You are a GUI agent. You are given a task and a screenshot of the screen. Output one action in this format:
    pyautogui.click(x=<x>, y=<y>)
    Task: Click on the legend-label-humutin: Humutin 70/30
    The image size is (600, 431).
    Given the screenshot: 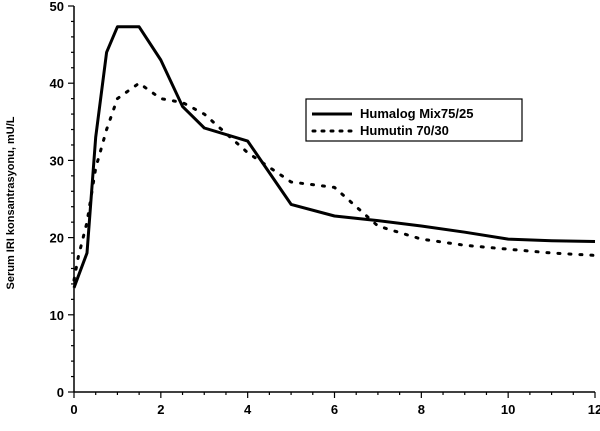 What is the action you would take?
    pyautogui.click(x=404, y=130)
    